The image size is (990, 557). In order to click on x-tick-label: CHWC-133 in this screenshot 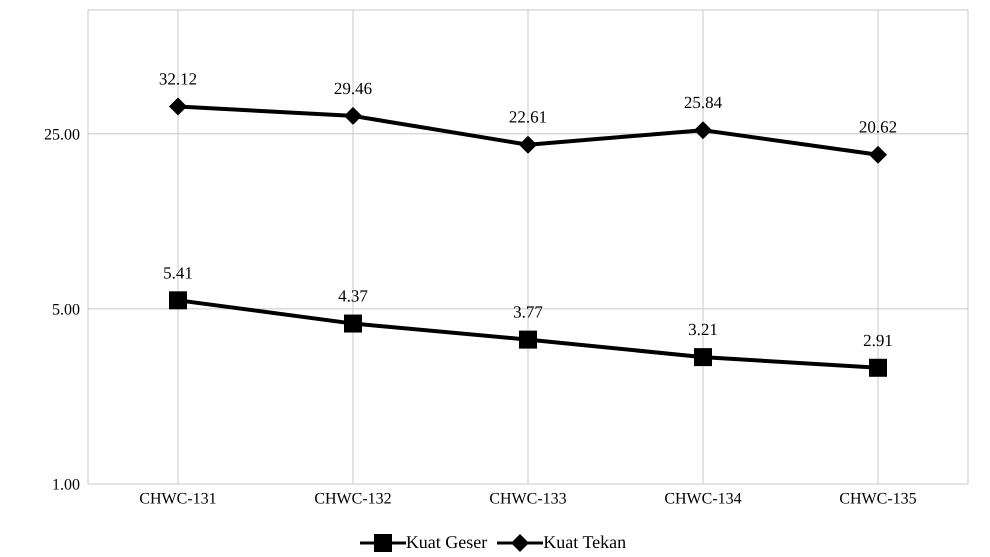, I will do `click(528, 499)`.